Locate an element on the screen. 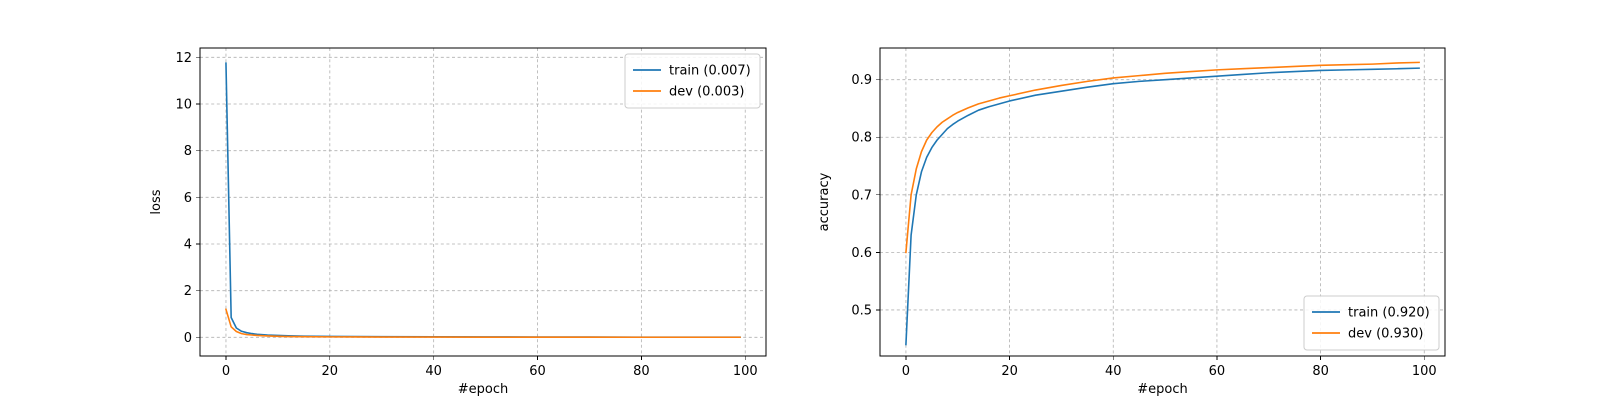 The image size is (1600, 400). accuracy-y-tick-label: 0.7 is located at coordinates (861, 195).